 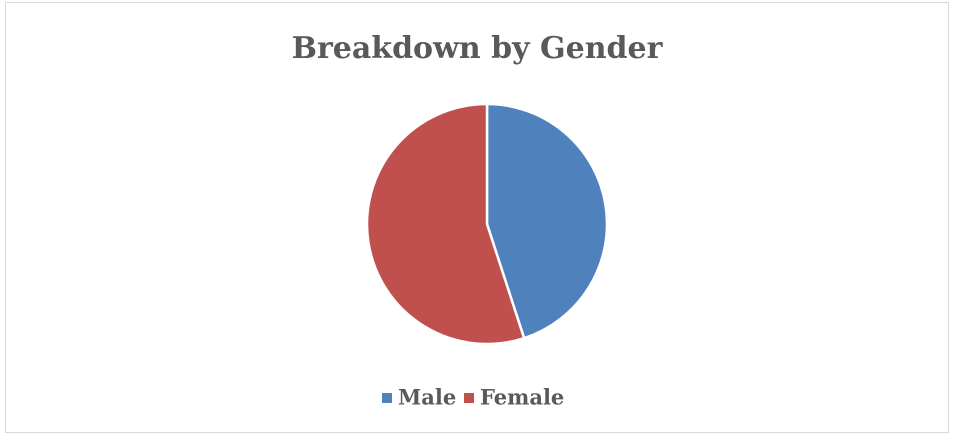 What do you see at coordinates (427, 397) in the screenshot?
I see `legend-label: Male` at bounding box center [427, 397].